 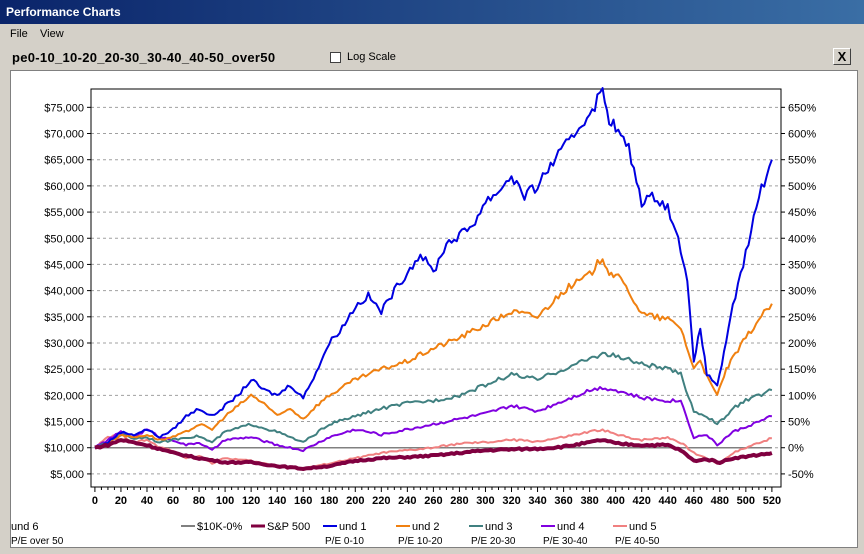 What do you see at coordinates (147, 501) in the screenshot?
I see `x-tick-label: 40` at bounding box center [147, 501].